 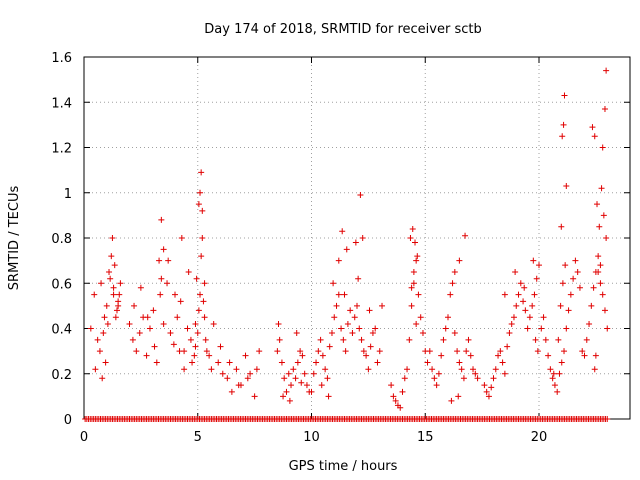 What do you see at coordinates (61, 375) in the screenshot?
I see `y-tick-label: 0.2` at bounding box center [61, 375].